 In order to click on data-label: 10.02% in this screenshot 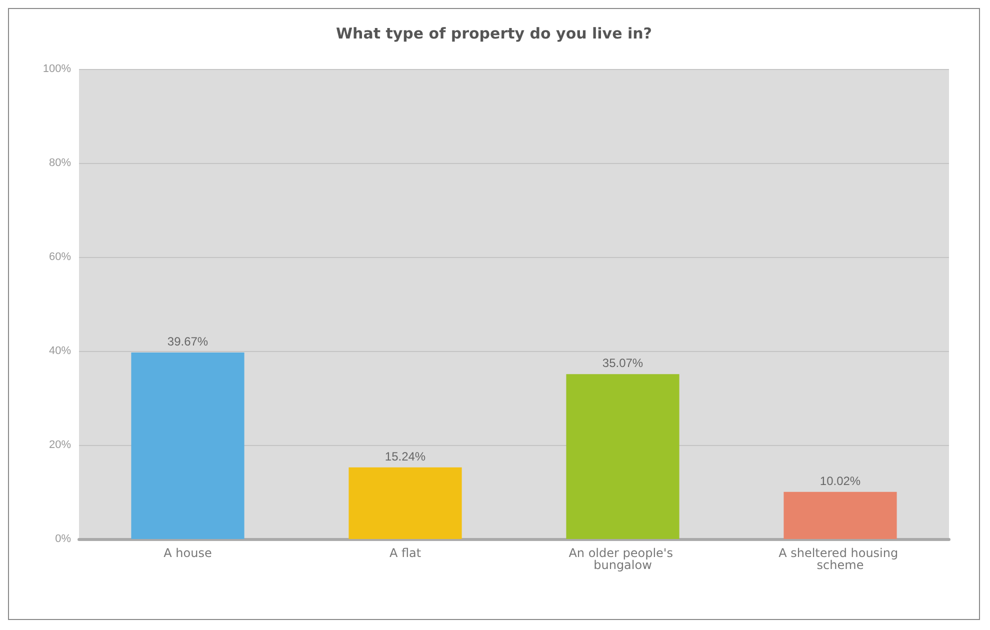, I will do `click(840, 481)`.